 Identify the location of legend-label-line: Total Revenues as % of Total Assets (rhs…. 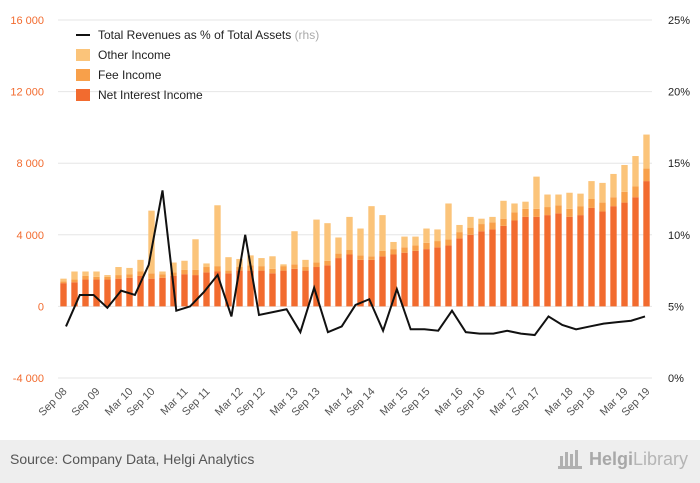
(208, 35).